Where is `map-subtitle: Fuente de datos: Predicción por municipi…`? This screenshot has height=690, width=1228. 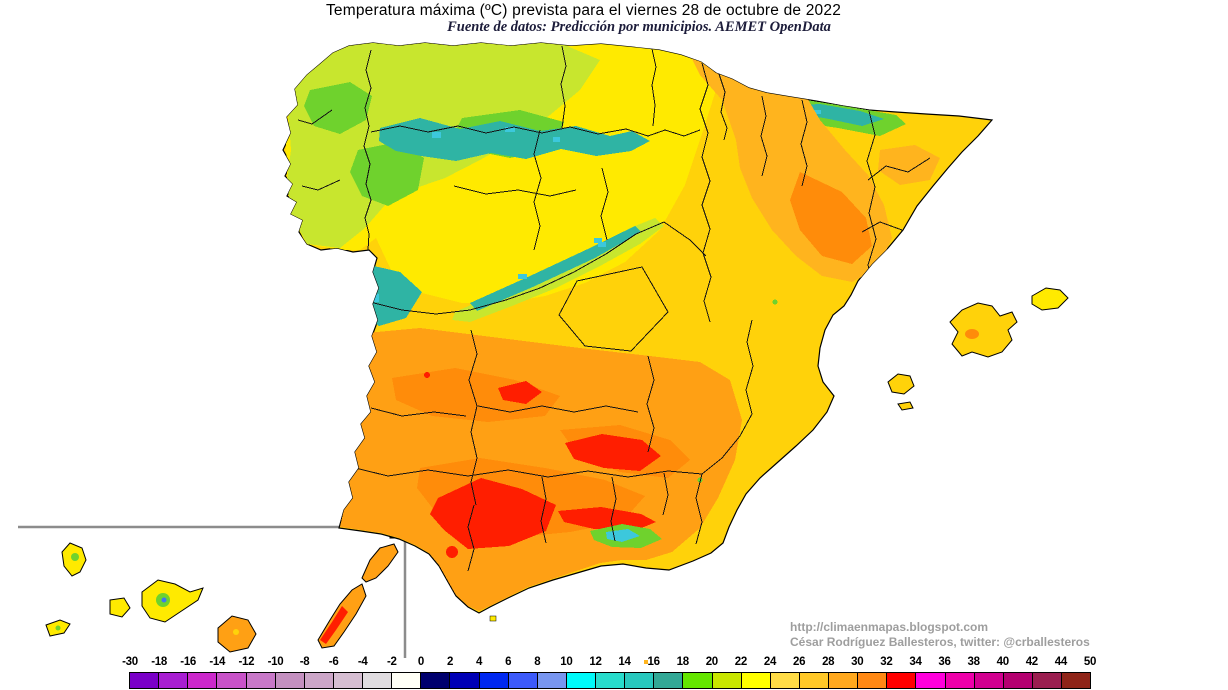
map-subtitle: Fuente de datos: Predicción por municipi… is located at coordinates (639, 27).